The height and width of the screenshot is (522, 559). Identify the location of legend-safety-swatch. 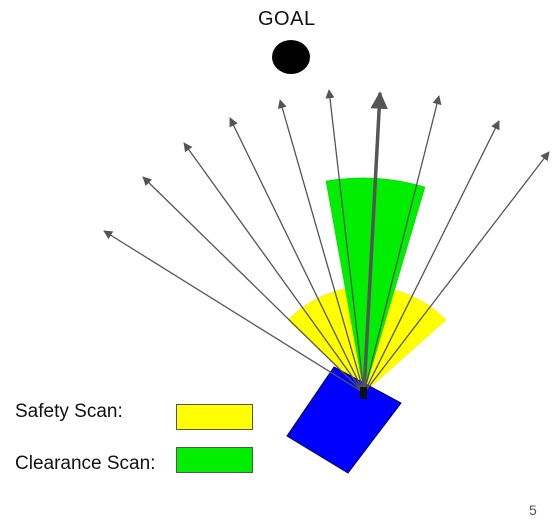
(214, 417).